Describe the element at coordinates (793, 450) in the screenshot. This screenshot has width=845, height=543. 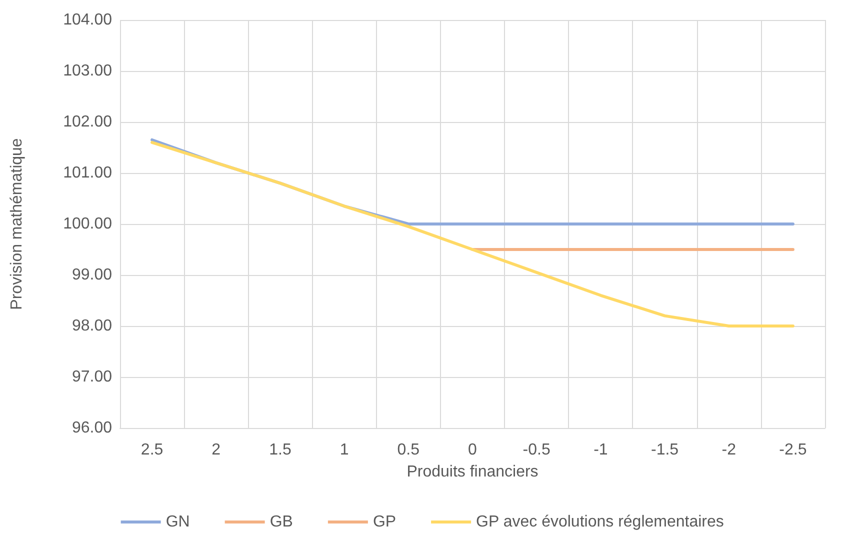
I see `x-tick-label: -2.5` at that location.